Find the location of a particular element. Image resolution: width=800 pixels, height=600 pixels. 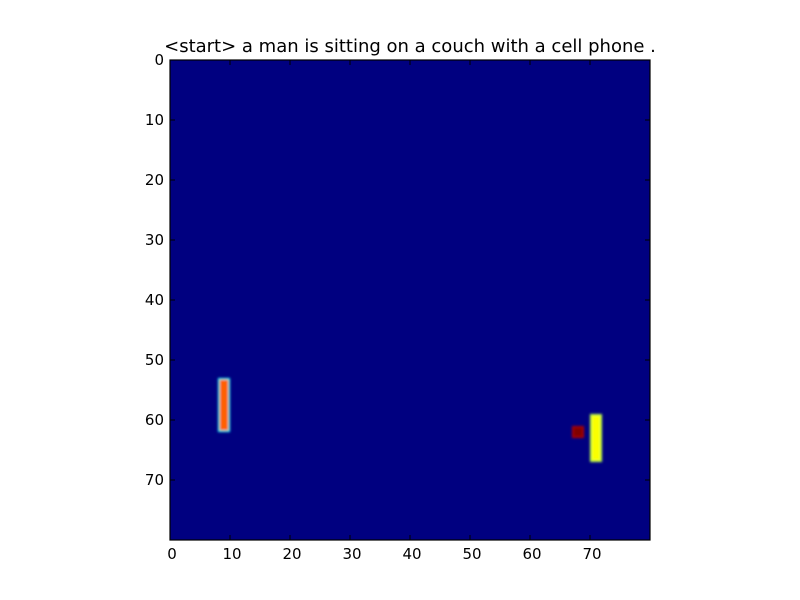

x-tick-label: 70 is located at coordinates (591, 554).